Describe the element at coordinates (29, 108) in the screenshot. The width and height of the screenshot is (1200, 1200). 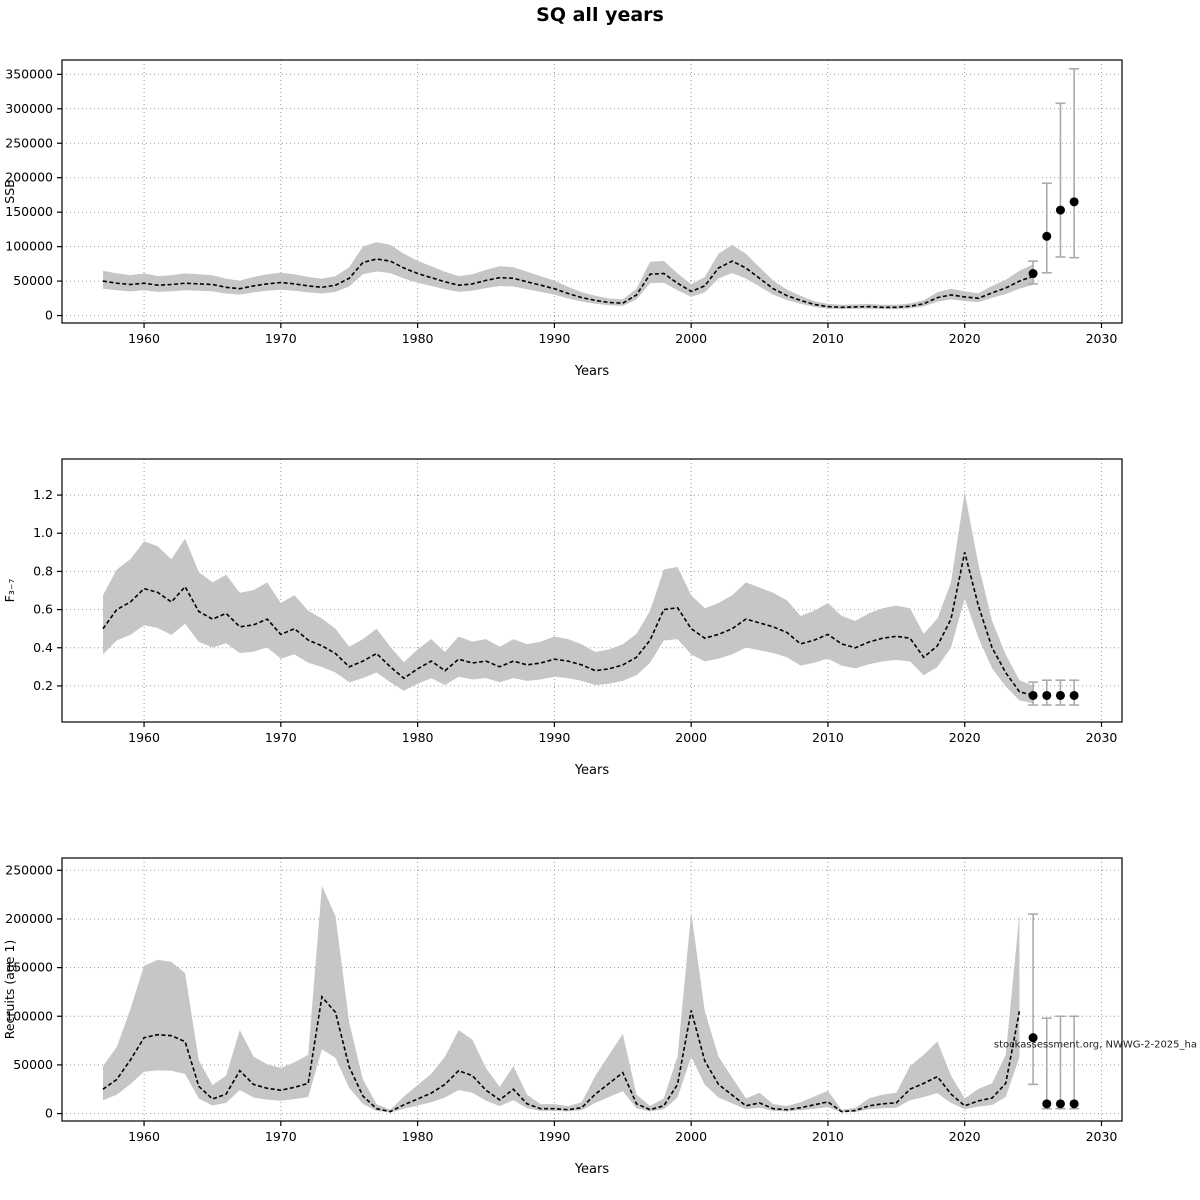
I see `y-tick-label: 300000` at that location.